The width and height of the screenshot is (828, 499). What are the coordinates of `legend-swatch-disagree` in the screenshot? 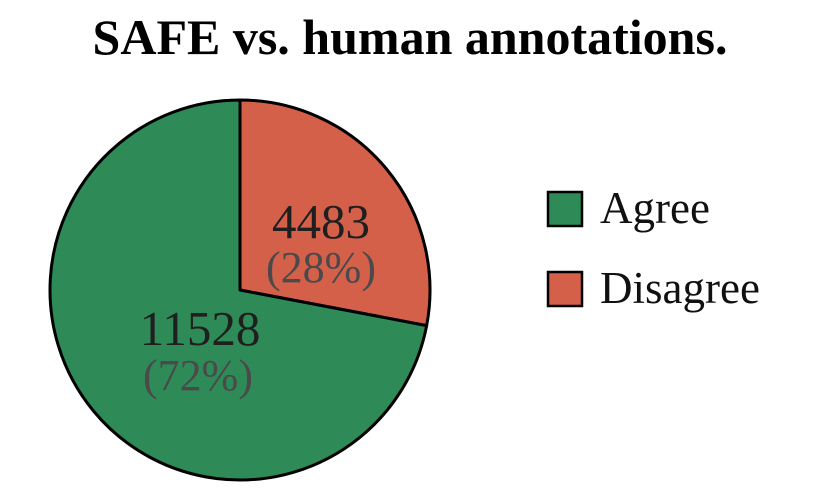 It's located at (565, 289).